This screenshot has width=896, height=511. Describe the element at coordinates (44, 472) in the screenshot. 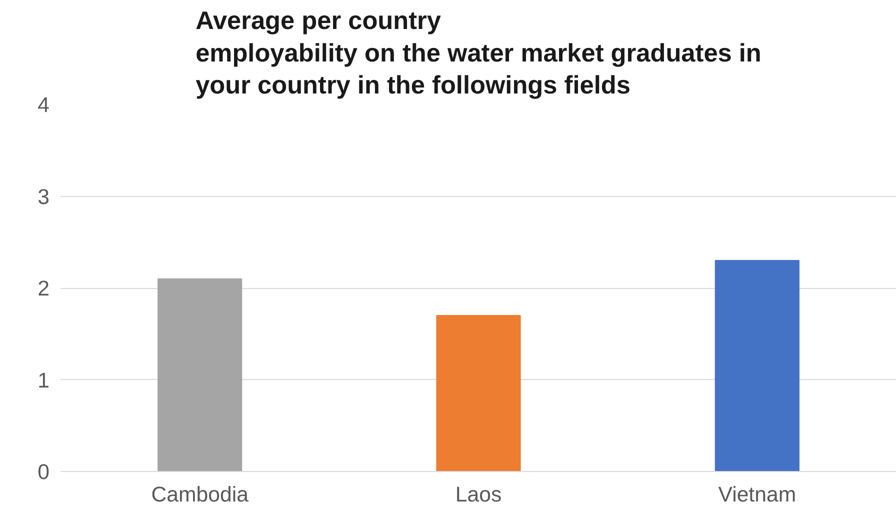

I see `y-tick-label: 0` at that location.